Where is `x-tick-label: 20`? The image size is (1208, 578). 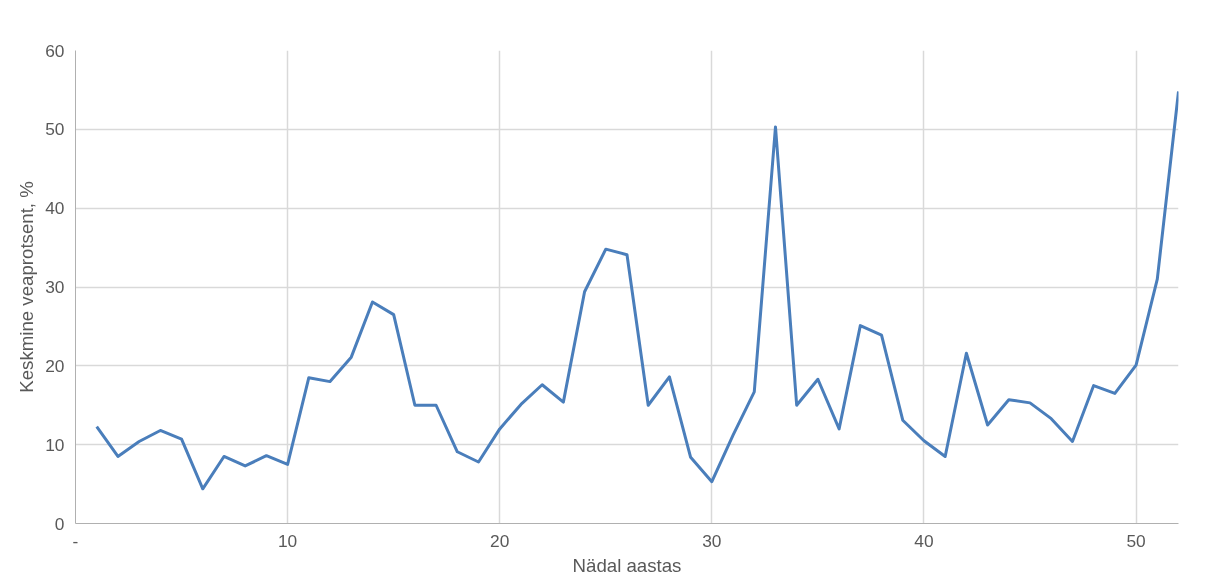 x-tick-label: 20 is located at coordinates (500, 540).